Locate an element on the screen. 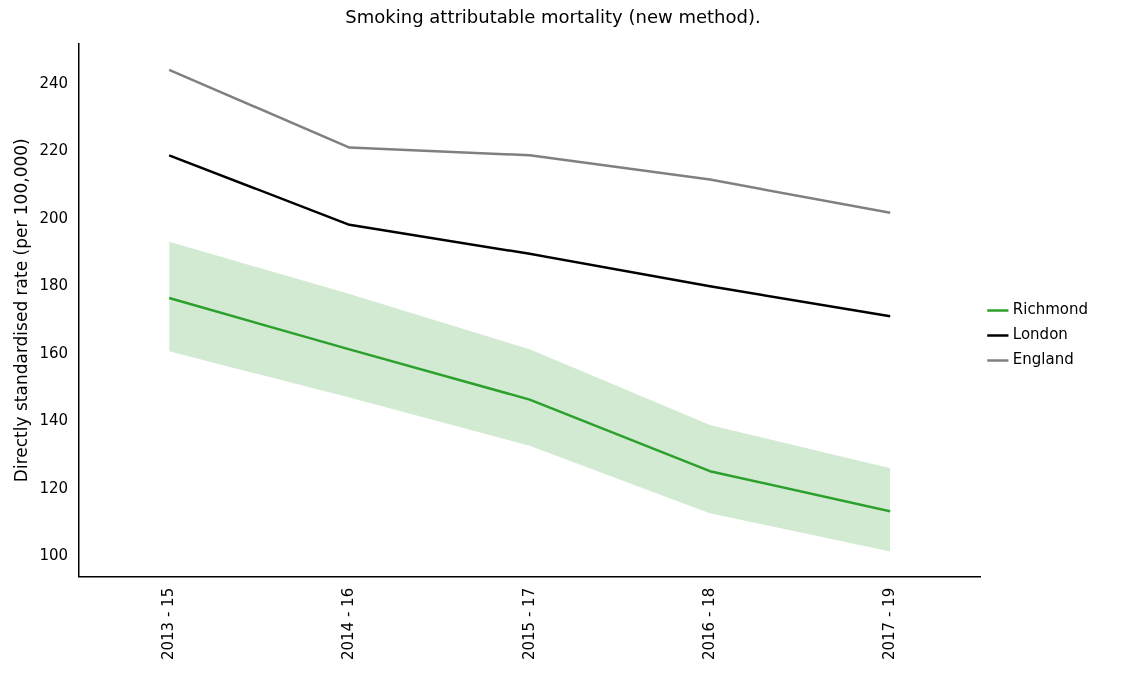 The image size is (1141, 677). x-tick-label: 2016 - 18 is located at coordinates (708, 624).